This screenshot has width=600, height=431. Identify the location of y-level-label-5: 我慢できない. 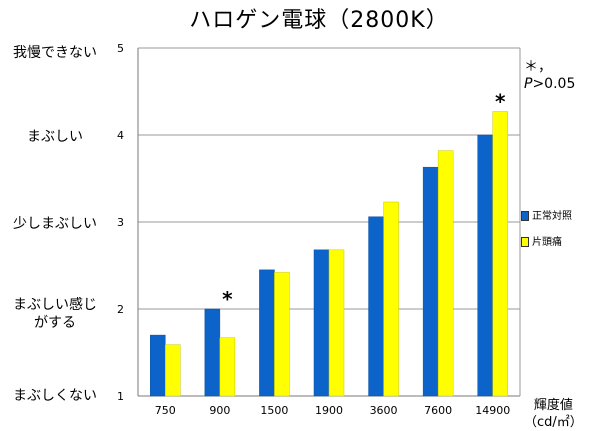
(55, 53).